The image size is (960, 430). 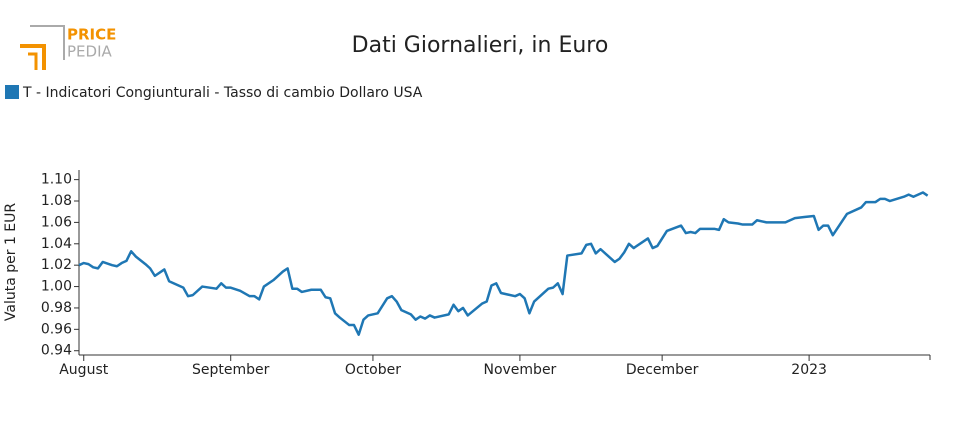 What do you see at coordinates (56, 329) in the screenshot?
I see `y-tick-label: 0.96` at bounding box center [56, 329].